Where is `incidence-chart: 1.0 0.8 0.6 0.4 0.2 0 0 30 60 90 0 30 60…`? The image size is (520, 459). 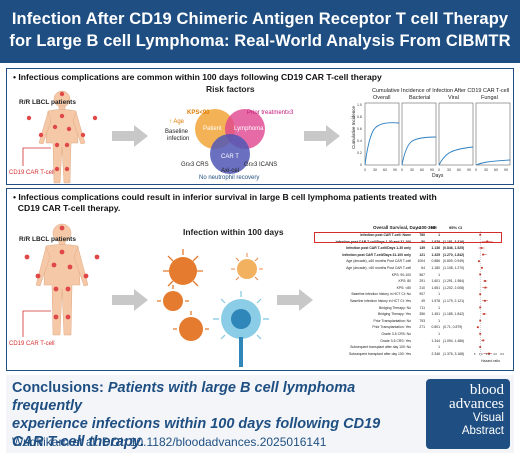
incidence-chart: 1.0 0.8 0.6 0.4 0.2 0 0 30 60 90 0 30 60… is located at coordinates (434, 137).